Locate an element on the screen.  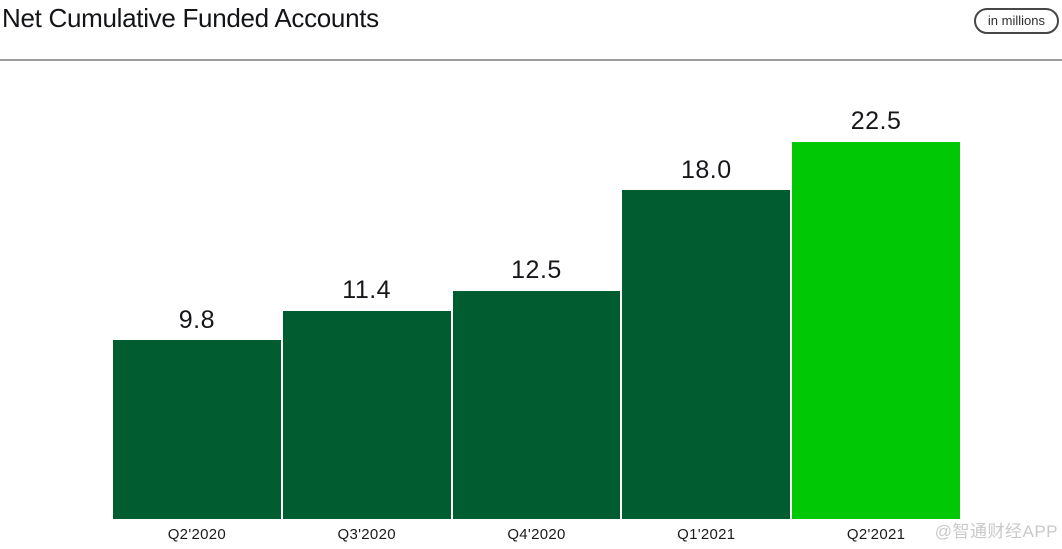
x-axis-label: Q1'2021 is located at coordinates (706, 534).